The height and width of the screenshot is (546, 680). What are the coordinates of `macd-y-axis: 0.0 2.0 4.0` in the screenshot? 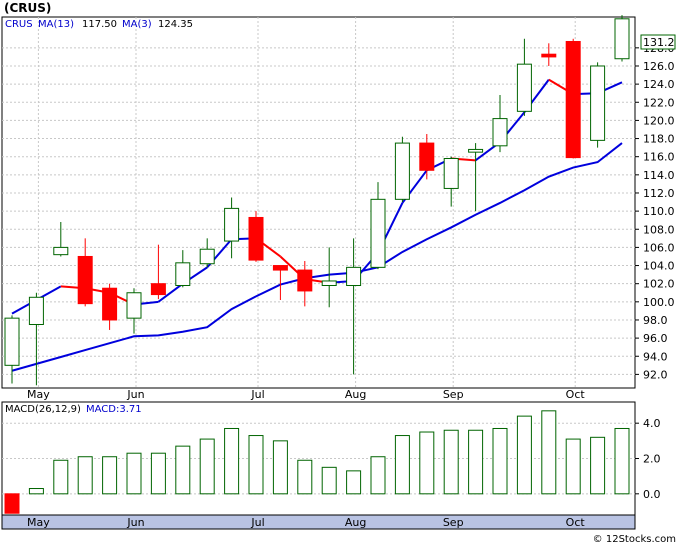 It's located at (648, 459).